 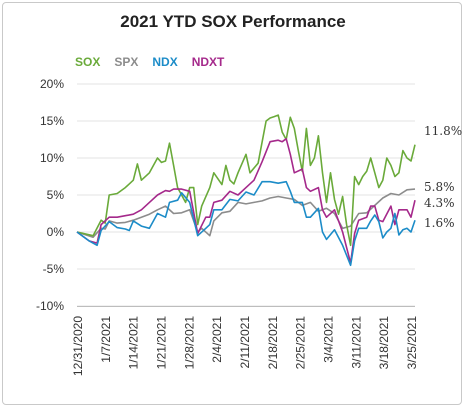 I want to click on x-tick-label: 2/18/2021, so click(x=273, y=343).